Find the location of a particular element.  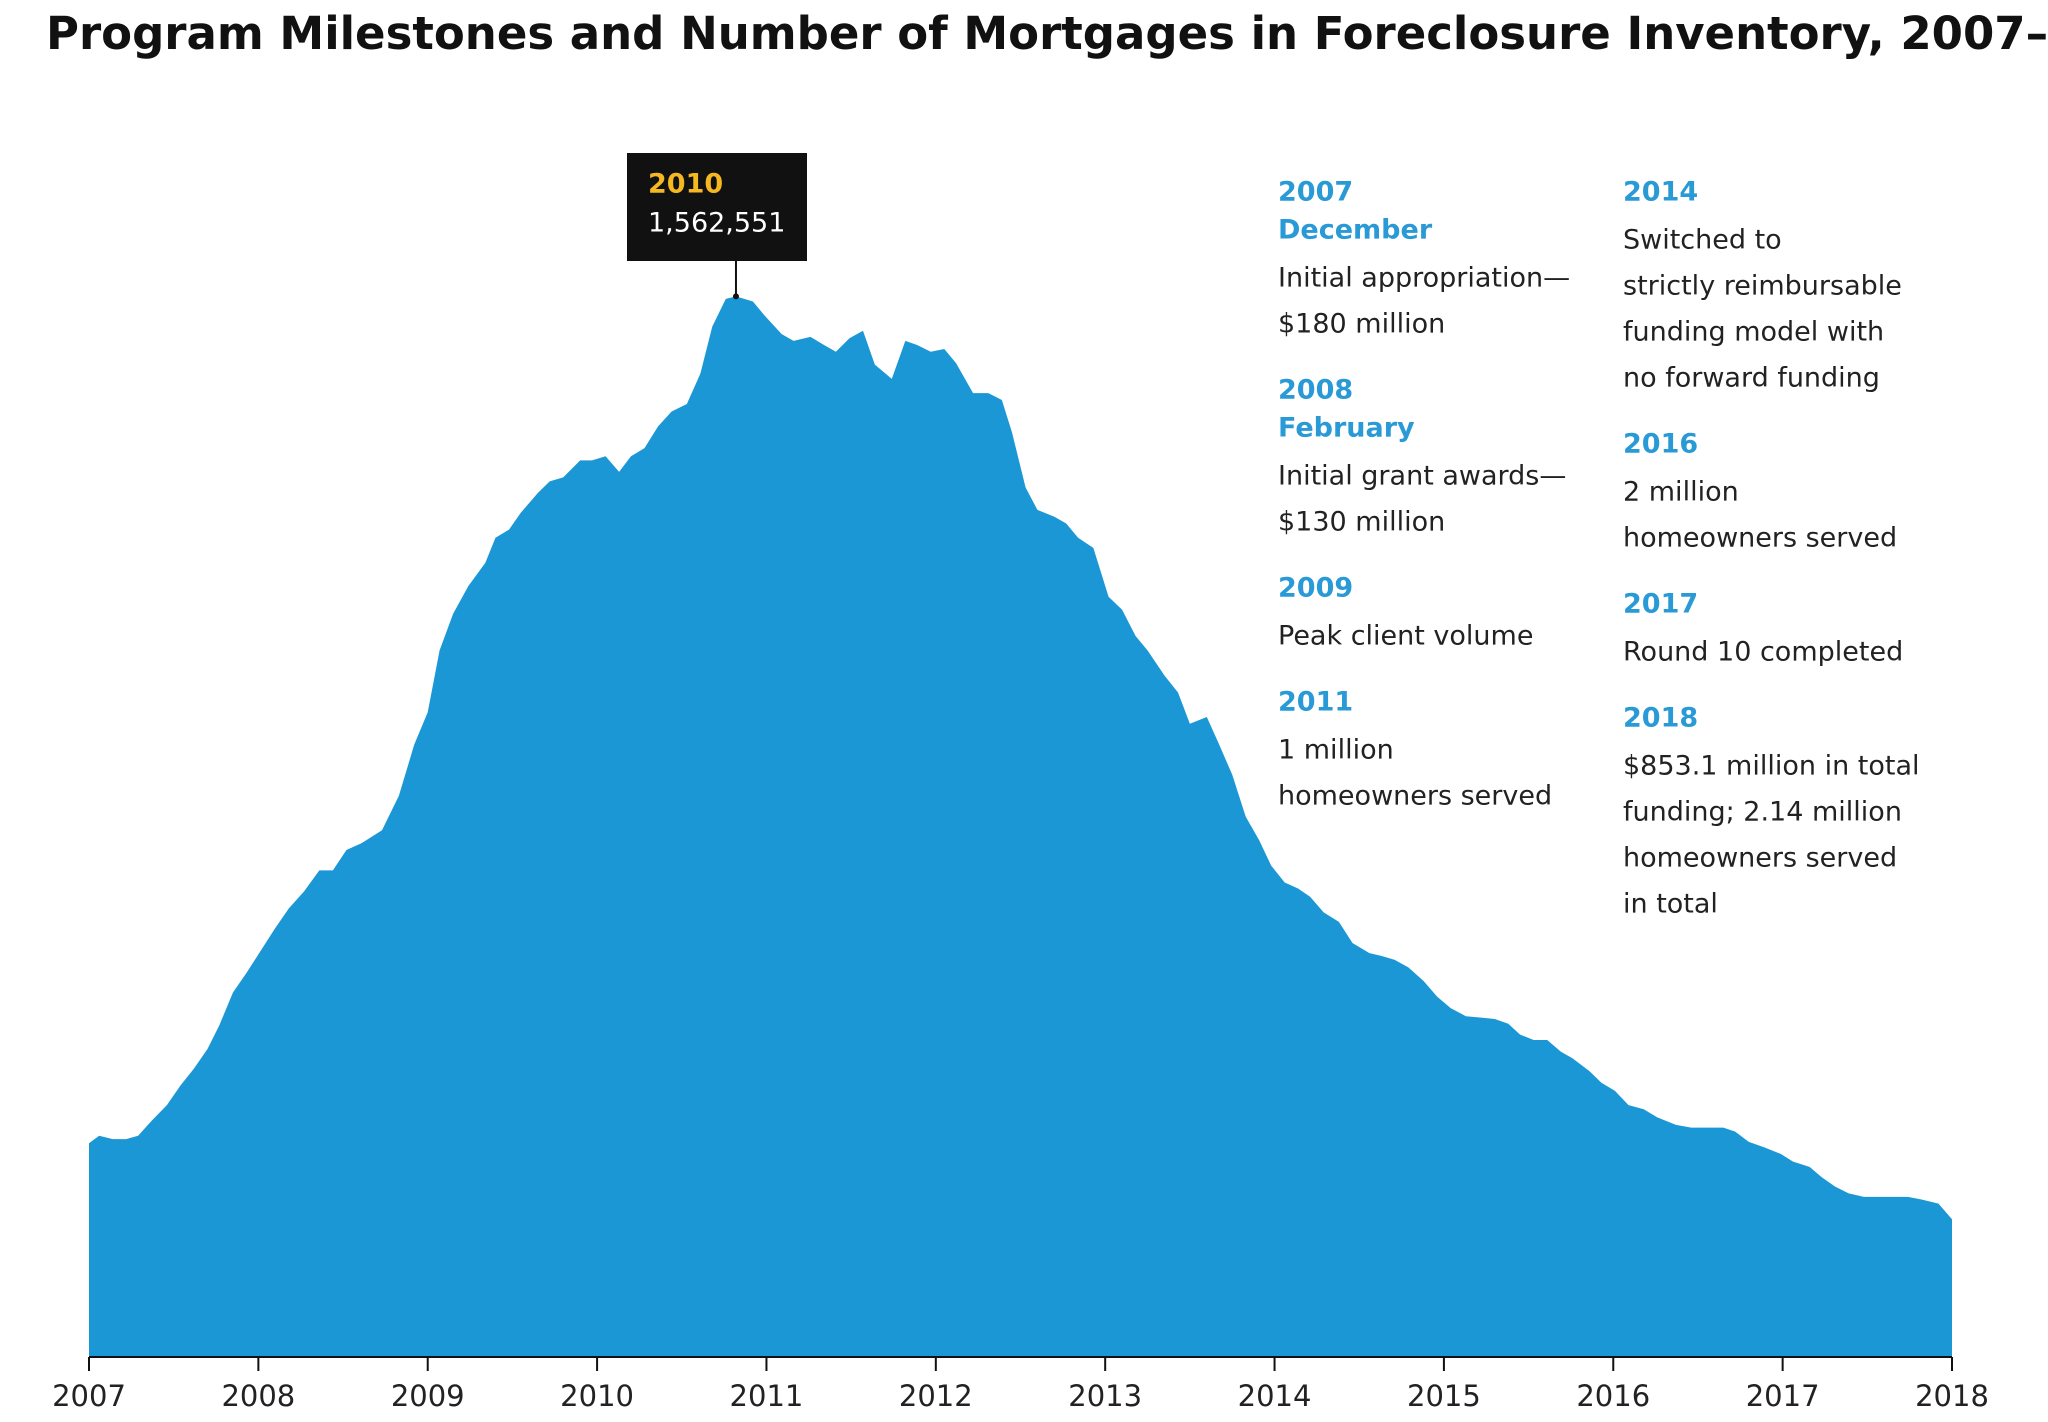

milestone-heading: December is located at coordinates (1355, 230).